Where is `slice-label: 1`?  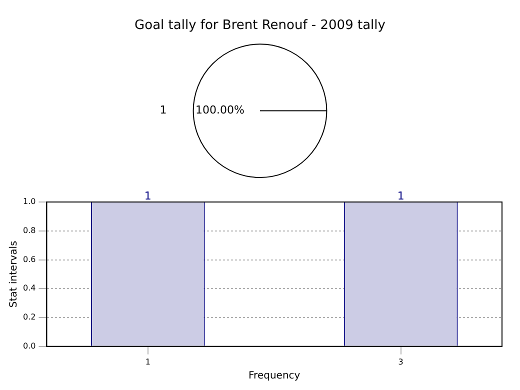 slice-label: 1 is located at coordinates (163, 110).